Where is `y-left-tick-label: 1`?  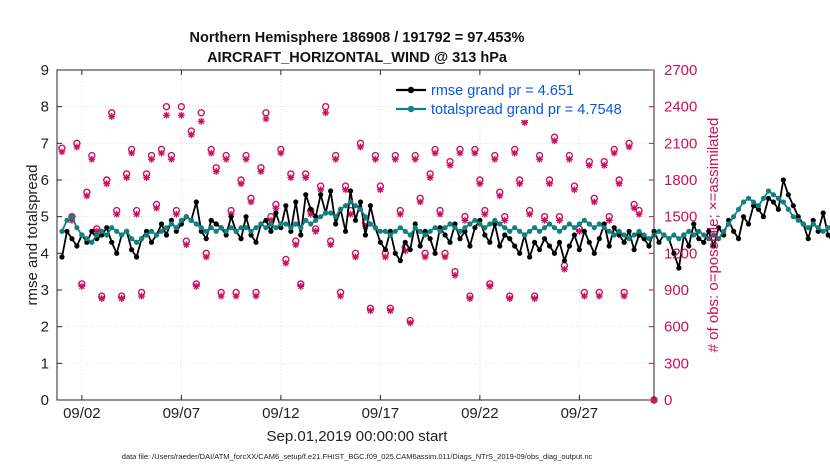
y-left-tick-label: 1 is located at coordinates (45, 363).